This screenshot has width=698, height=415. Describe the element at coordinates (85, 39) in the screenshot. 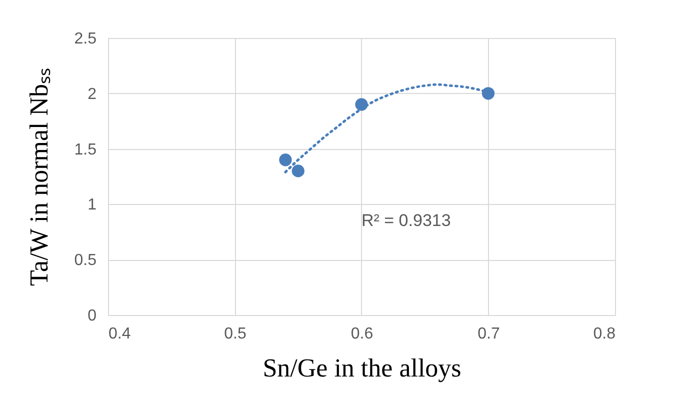

I see `y-tick-label: 2.5` at that location.